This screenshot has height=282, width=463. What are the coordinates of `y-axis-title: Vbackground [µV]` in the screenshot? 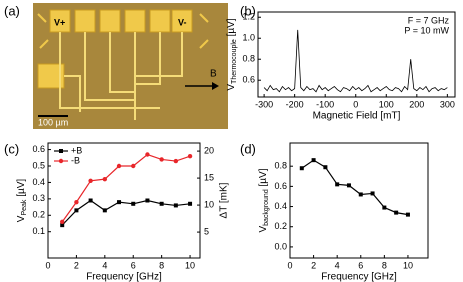 It's located at (264, 200).